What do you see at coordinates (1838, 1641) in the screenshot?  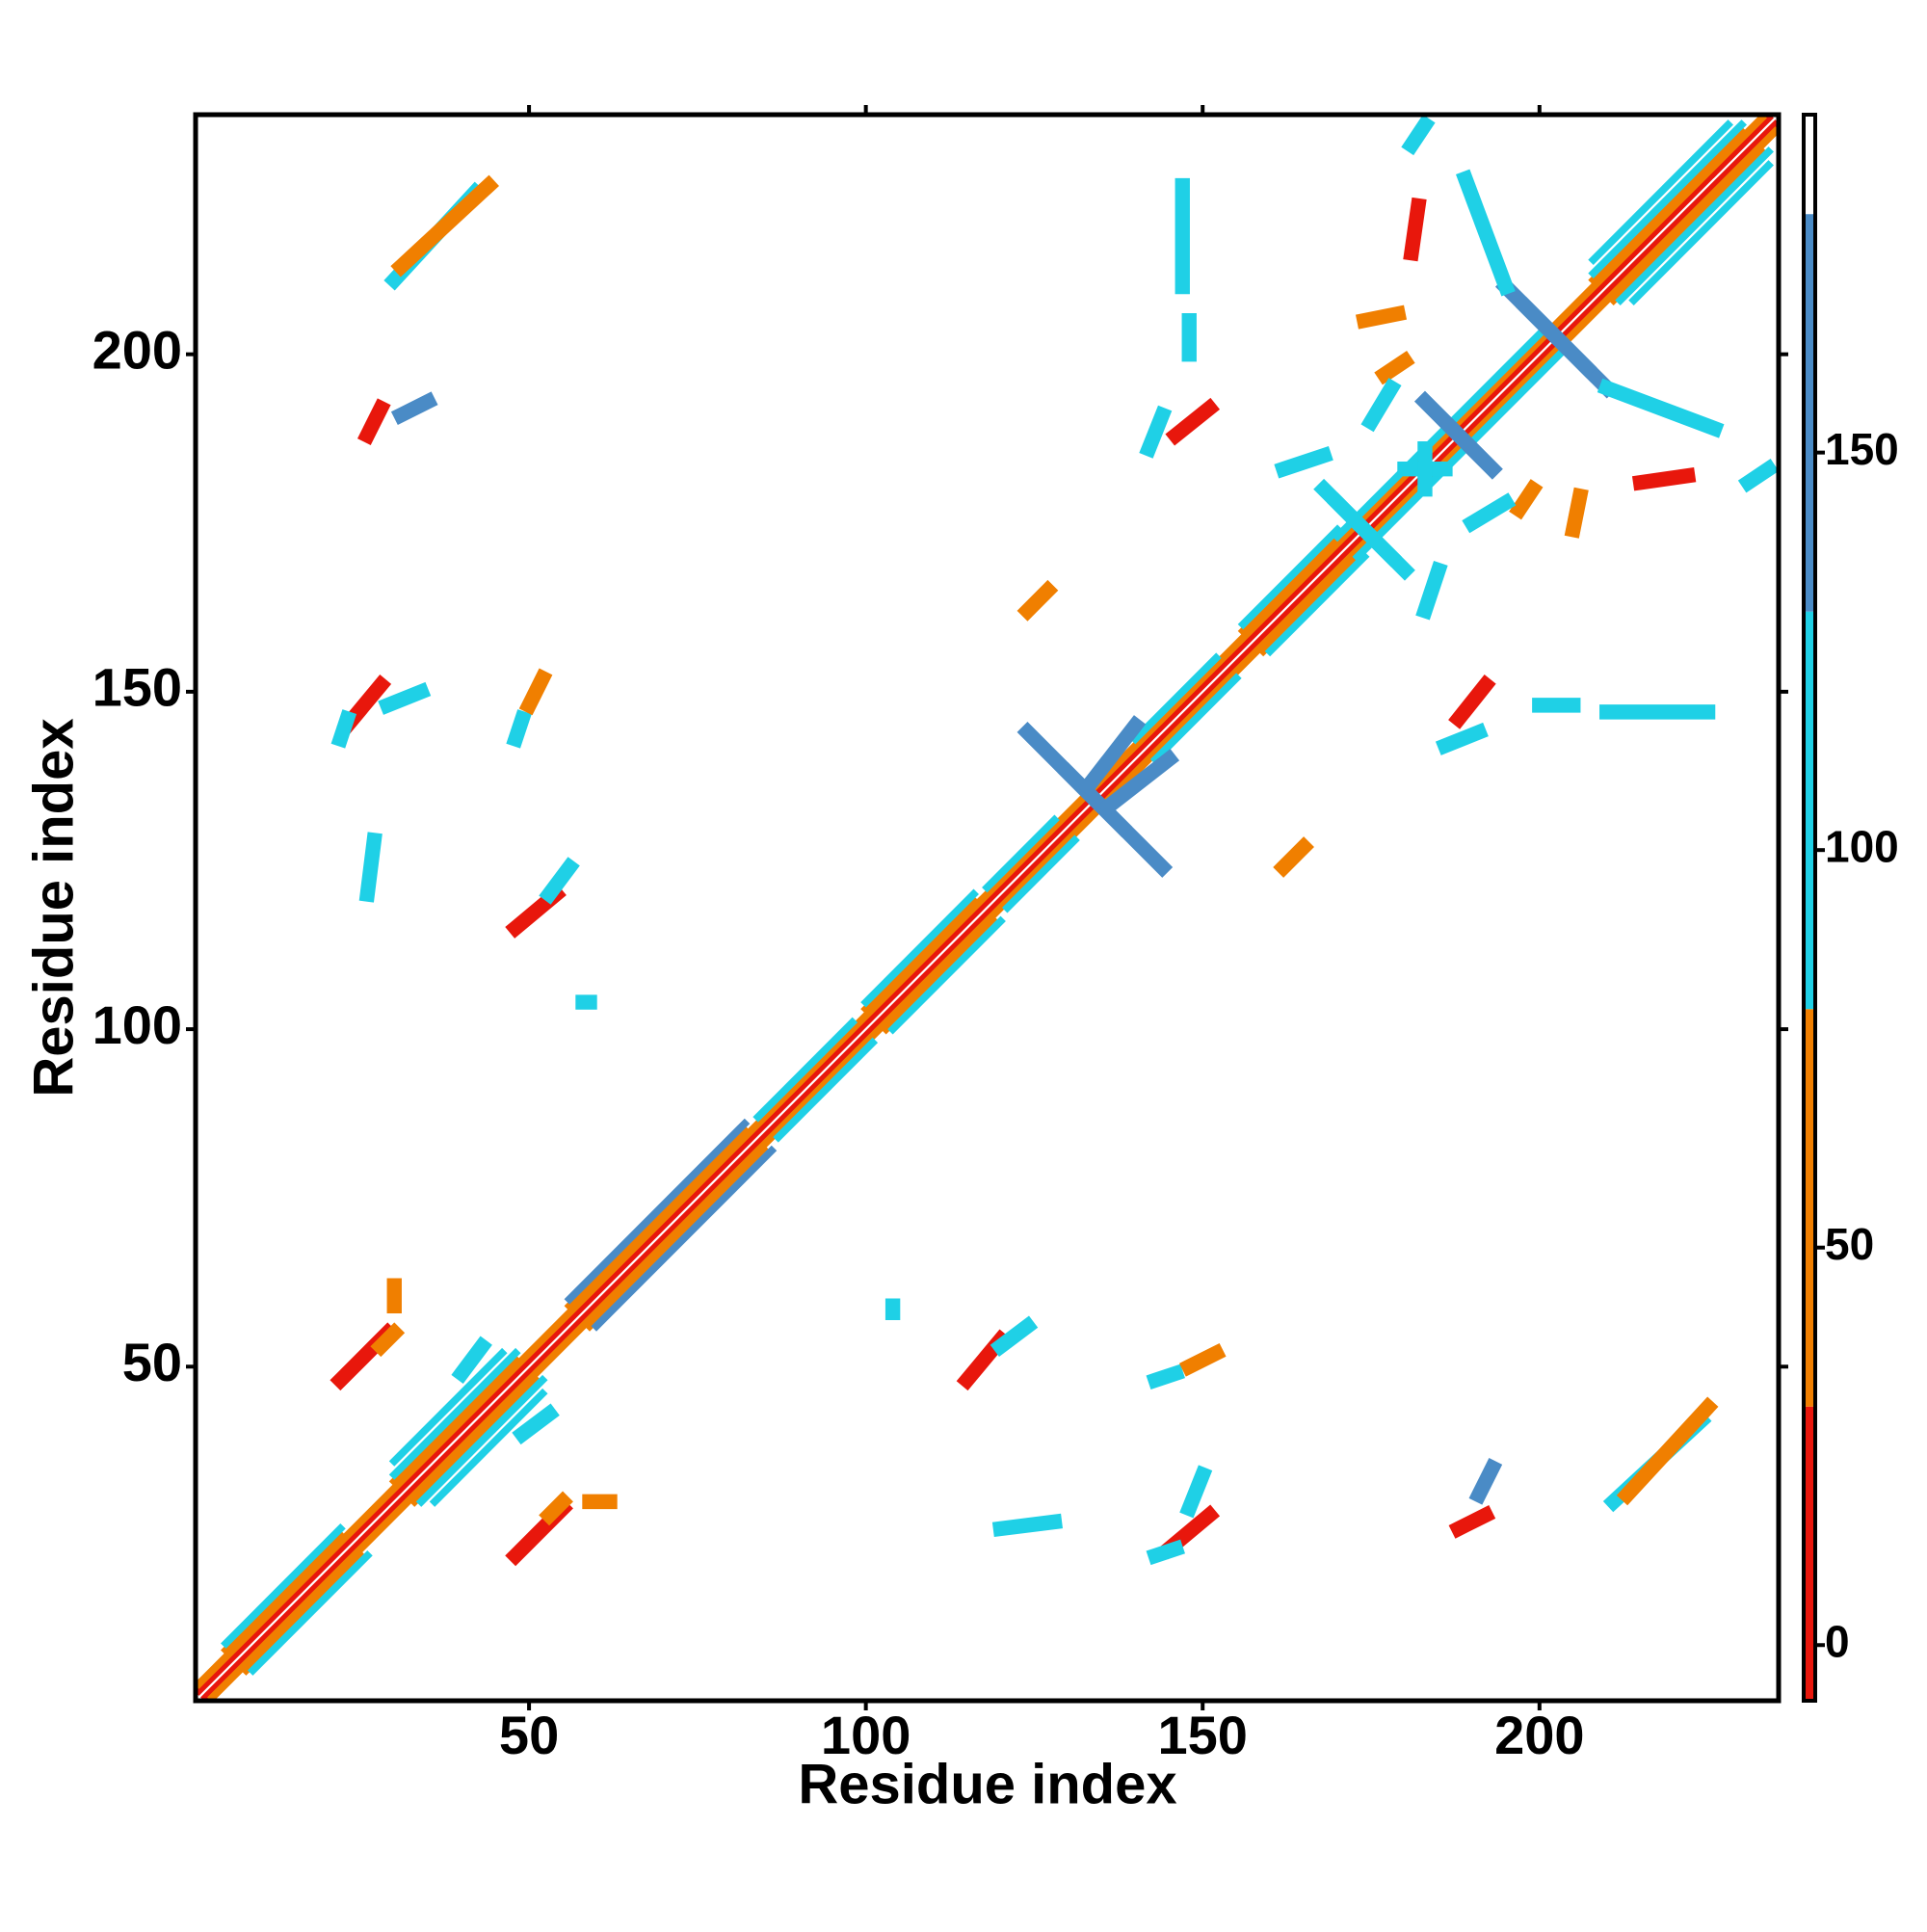 I see `colorbar-tick-label: 0` at bounding box center [1838, 1641].